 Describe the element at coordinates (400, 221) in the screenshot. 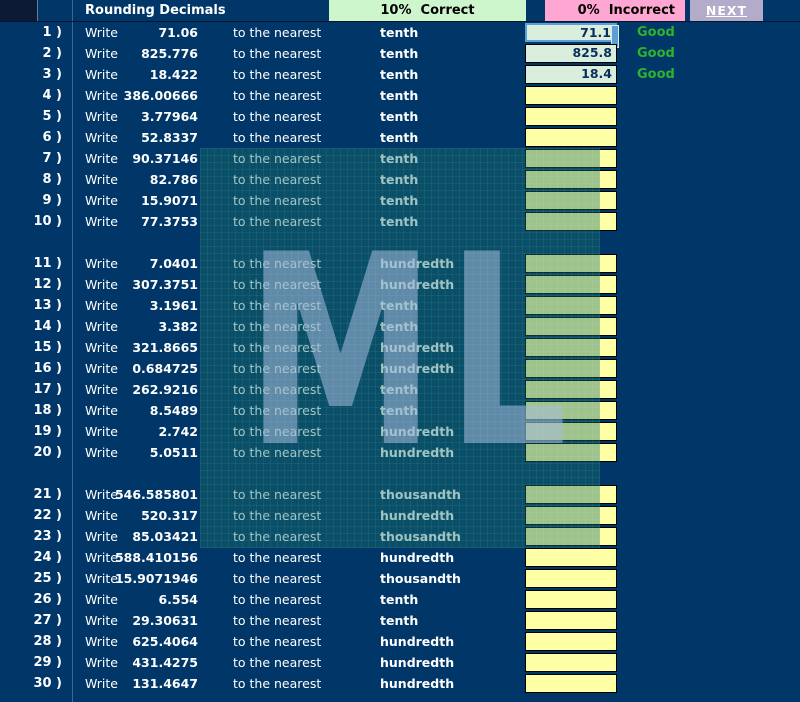

I see `problem-row: 10 ) Write 77.3753 to the nearest tenth` at that location.